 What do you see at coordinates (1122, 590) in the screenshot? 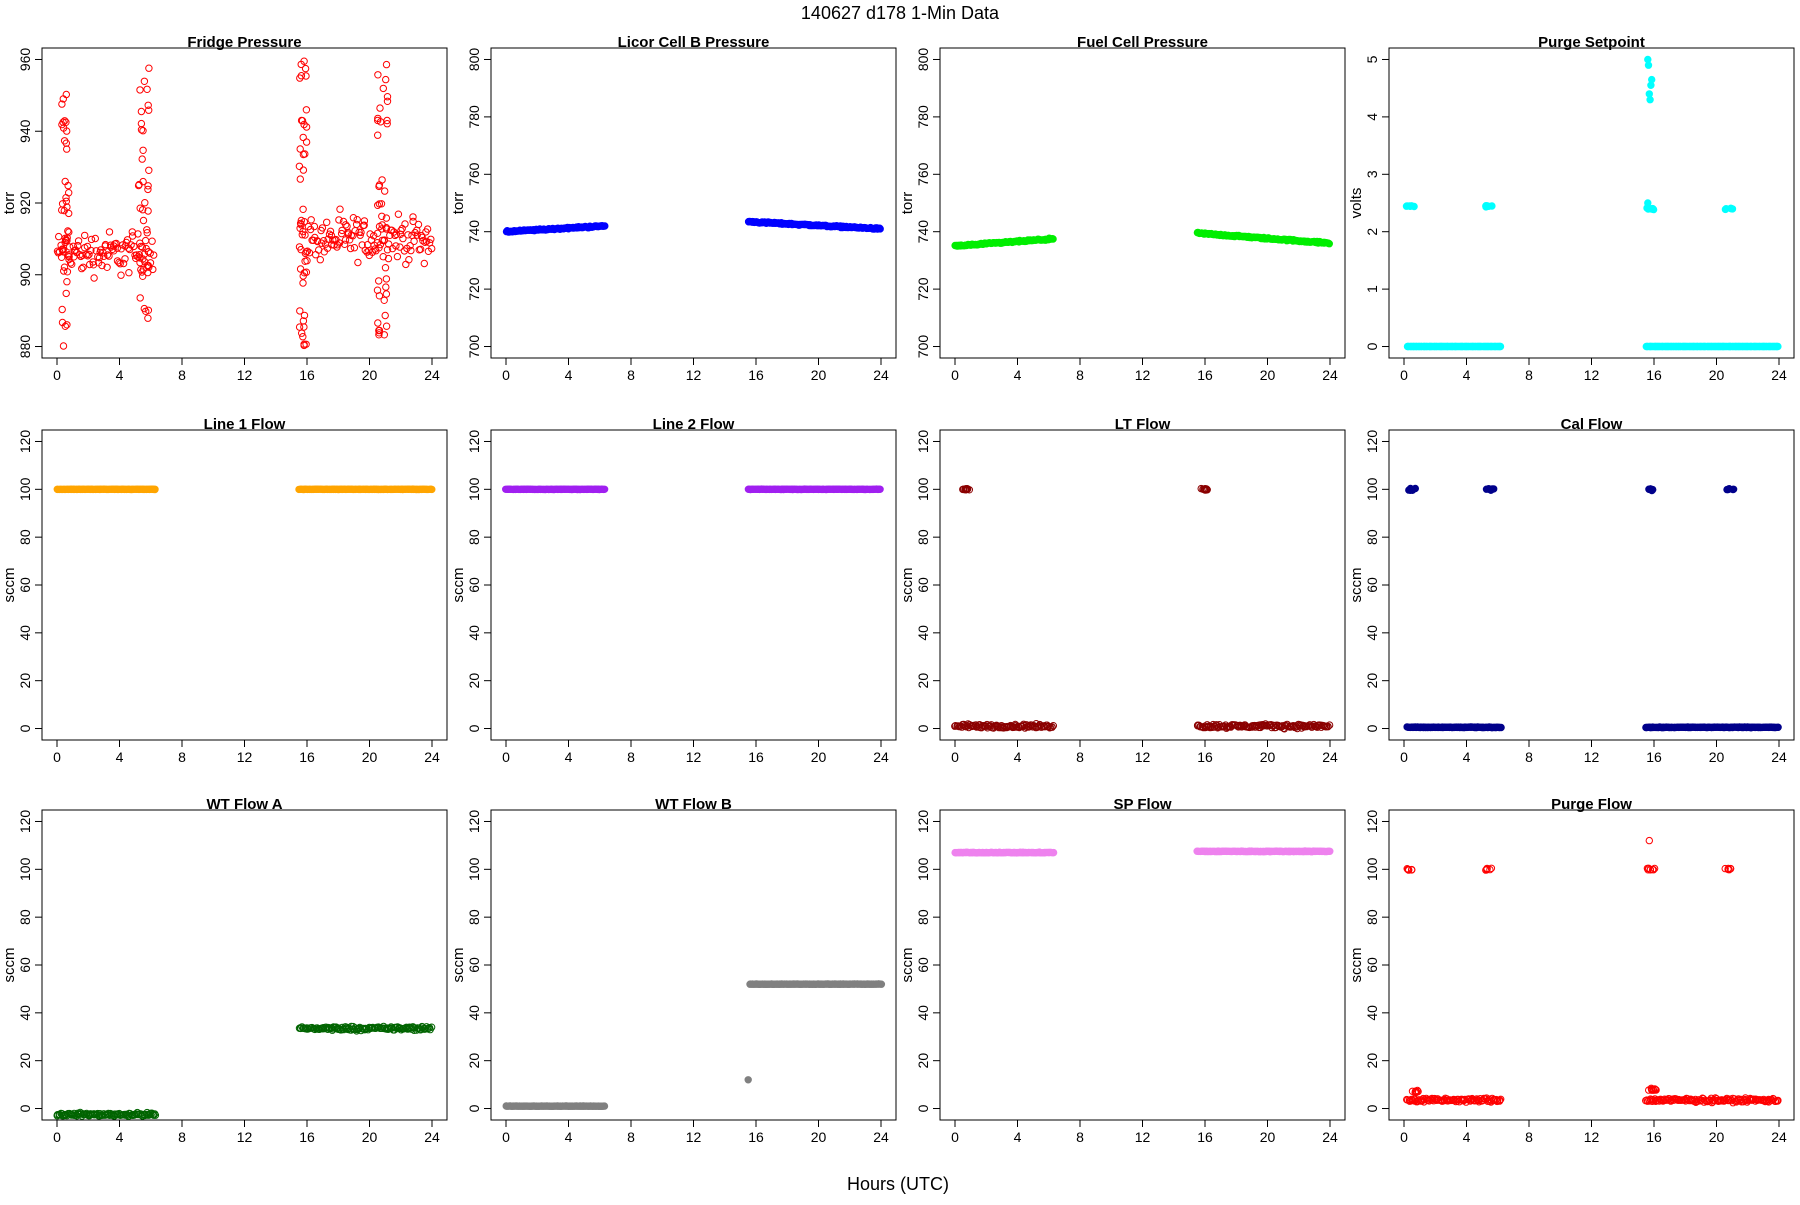
I see `panel-7: LT Flow sccm 0 4 8 12 16 20 24 0 20 40 60 80 100 120` at bounding box center [1122, 590].